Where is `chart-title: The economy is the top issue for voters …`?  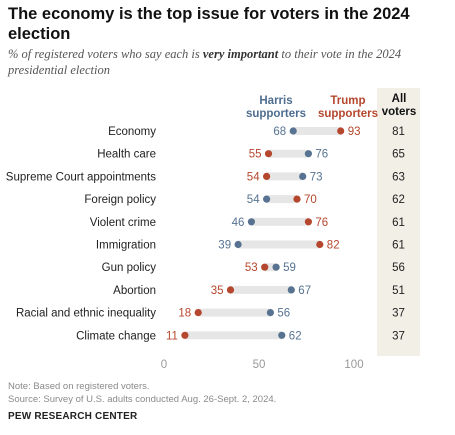
chart-title: The economy is the top issue for voters … is located at coordinates (209, 24).